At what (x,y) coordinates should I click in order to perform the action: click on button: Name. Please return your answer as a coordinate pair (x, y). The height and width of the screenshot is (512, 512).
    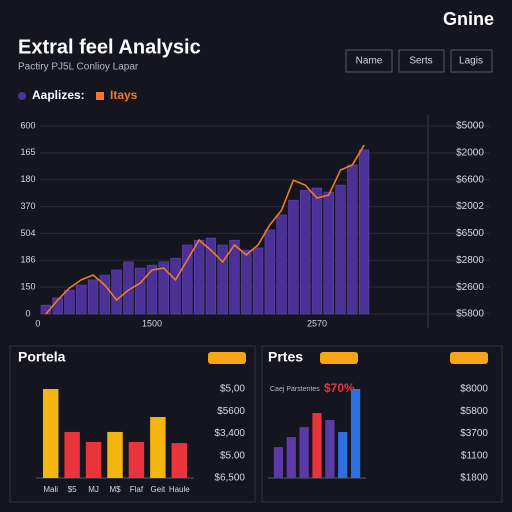
    Looking at the image, I should click on (369, 61).